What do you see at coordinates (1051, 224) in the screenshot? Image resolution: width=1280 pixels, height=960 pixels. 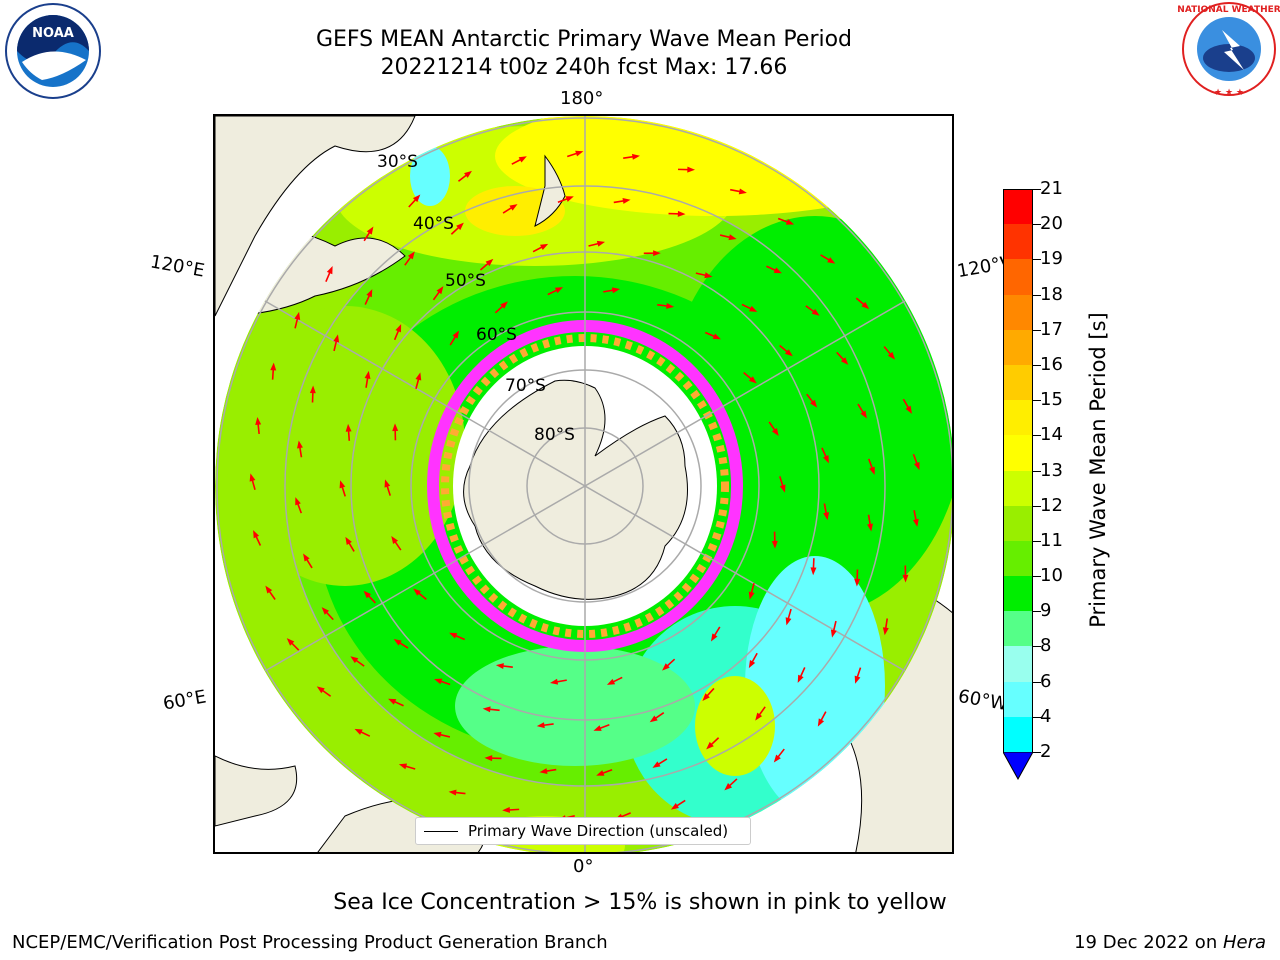 I see `colorbar-tick-label: 20` at bounding box center [1051, 224].